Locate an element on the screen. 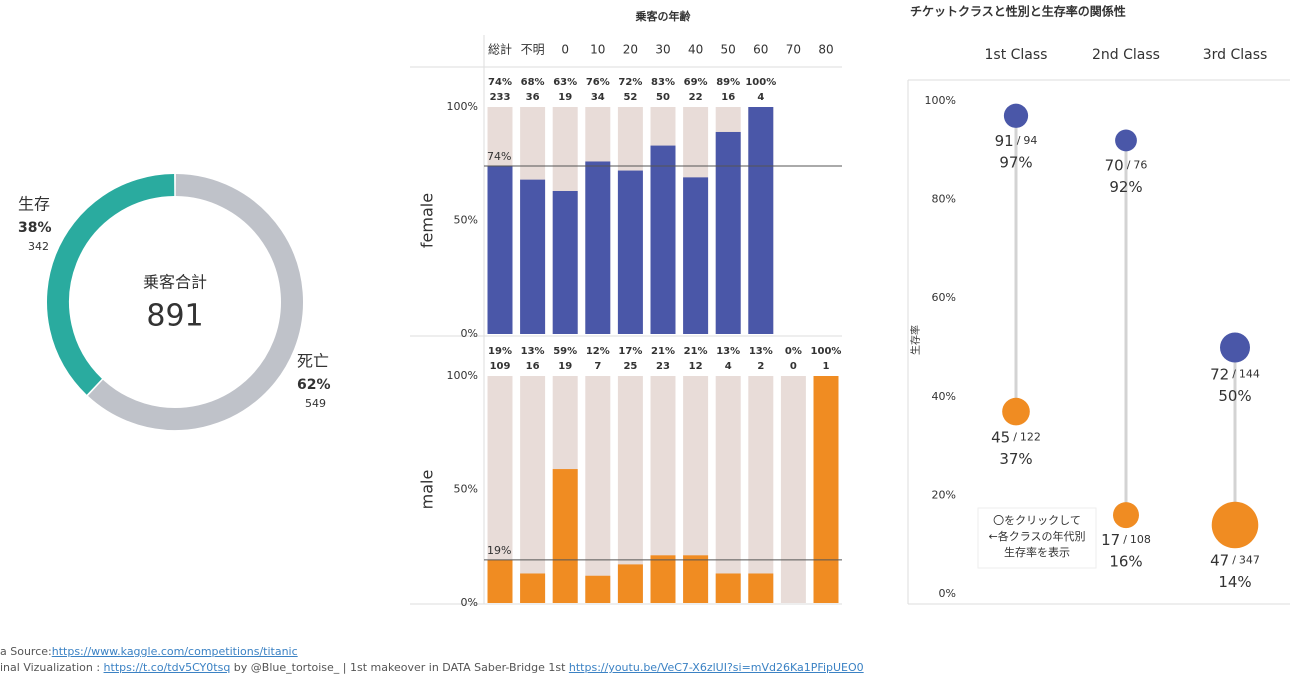 Image resolution: width=1307 pixels, height=684 pixels. center-total: 891 is located at coordinates (174, 316).